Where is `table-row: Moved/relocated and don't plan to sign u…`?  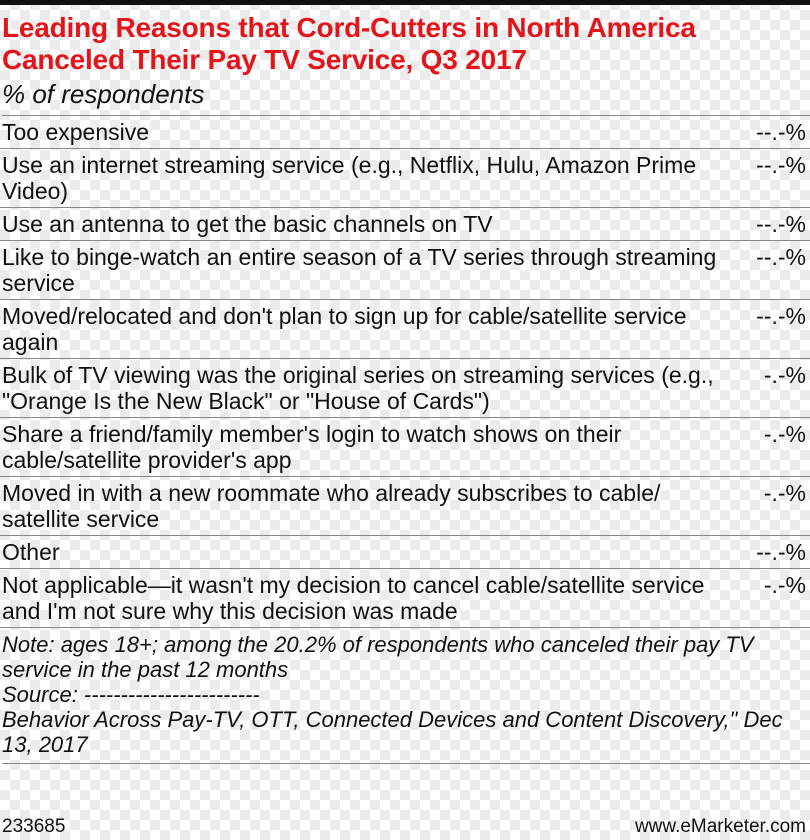 table-row: Moved/relocated and don't plan to sign u… is located at coordinates (405, 329).